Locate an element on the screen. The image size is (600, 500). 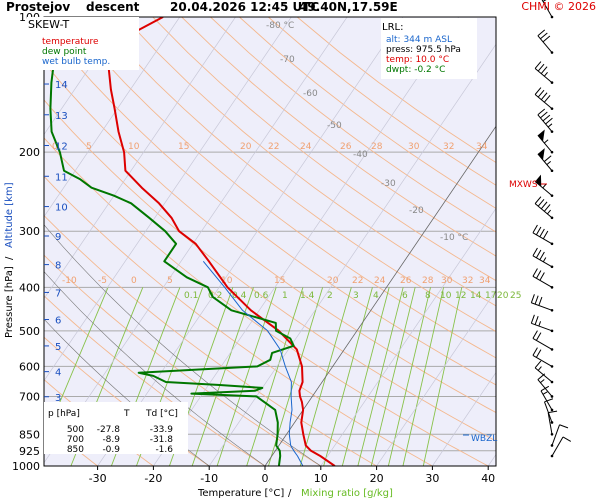
theta-label-375: 15 is located at coordinates (279, 281).